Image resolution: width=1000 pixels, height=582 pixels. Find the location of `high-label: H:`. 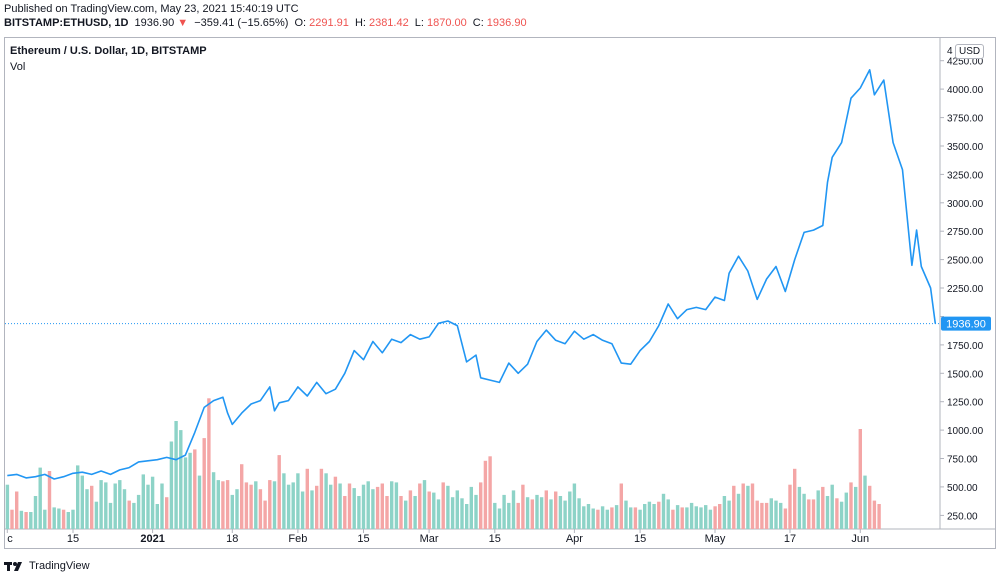

high-label: H: is located at coordinates (360, 23).